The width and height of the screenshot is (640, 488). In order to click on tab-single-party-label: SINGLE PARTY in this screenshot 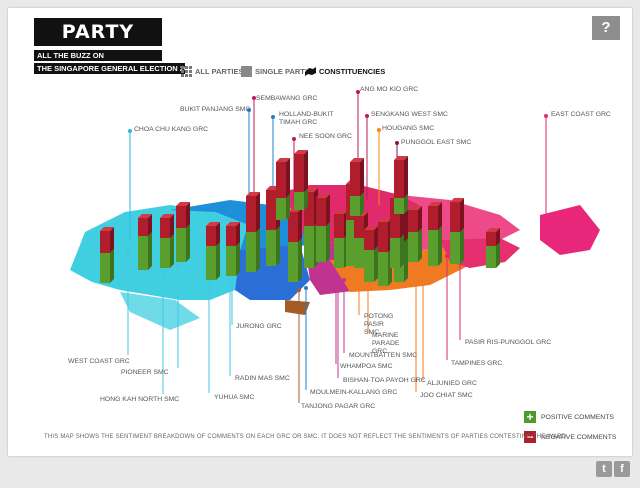, I will do `click(282, 71)`.